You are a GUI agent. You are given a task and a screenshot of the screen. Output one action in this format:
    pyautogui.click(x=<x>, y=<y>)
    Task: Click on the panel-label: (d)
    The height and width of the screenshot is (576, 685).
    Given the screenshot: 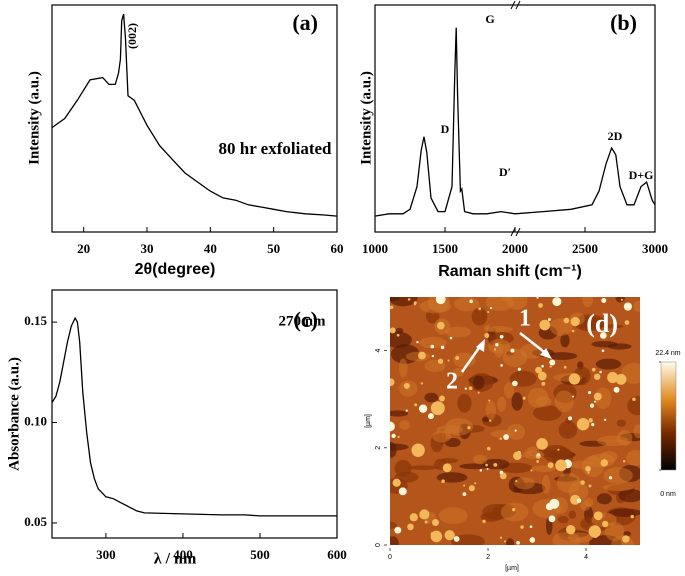 What is the action you would take?
    pyautogui.click(x=602, y=323)
    